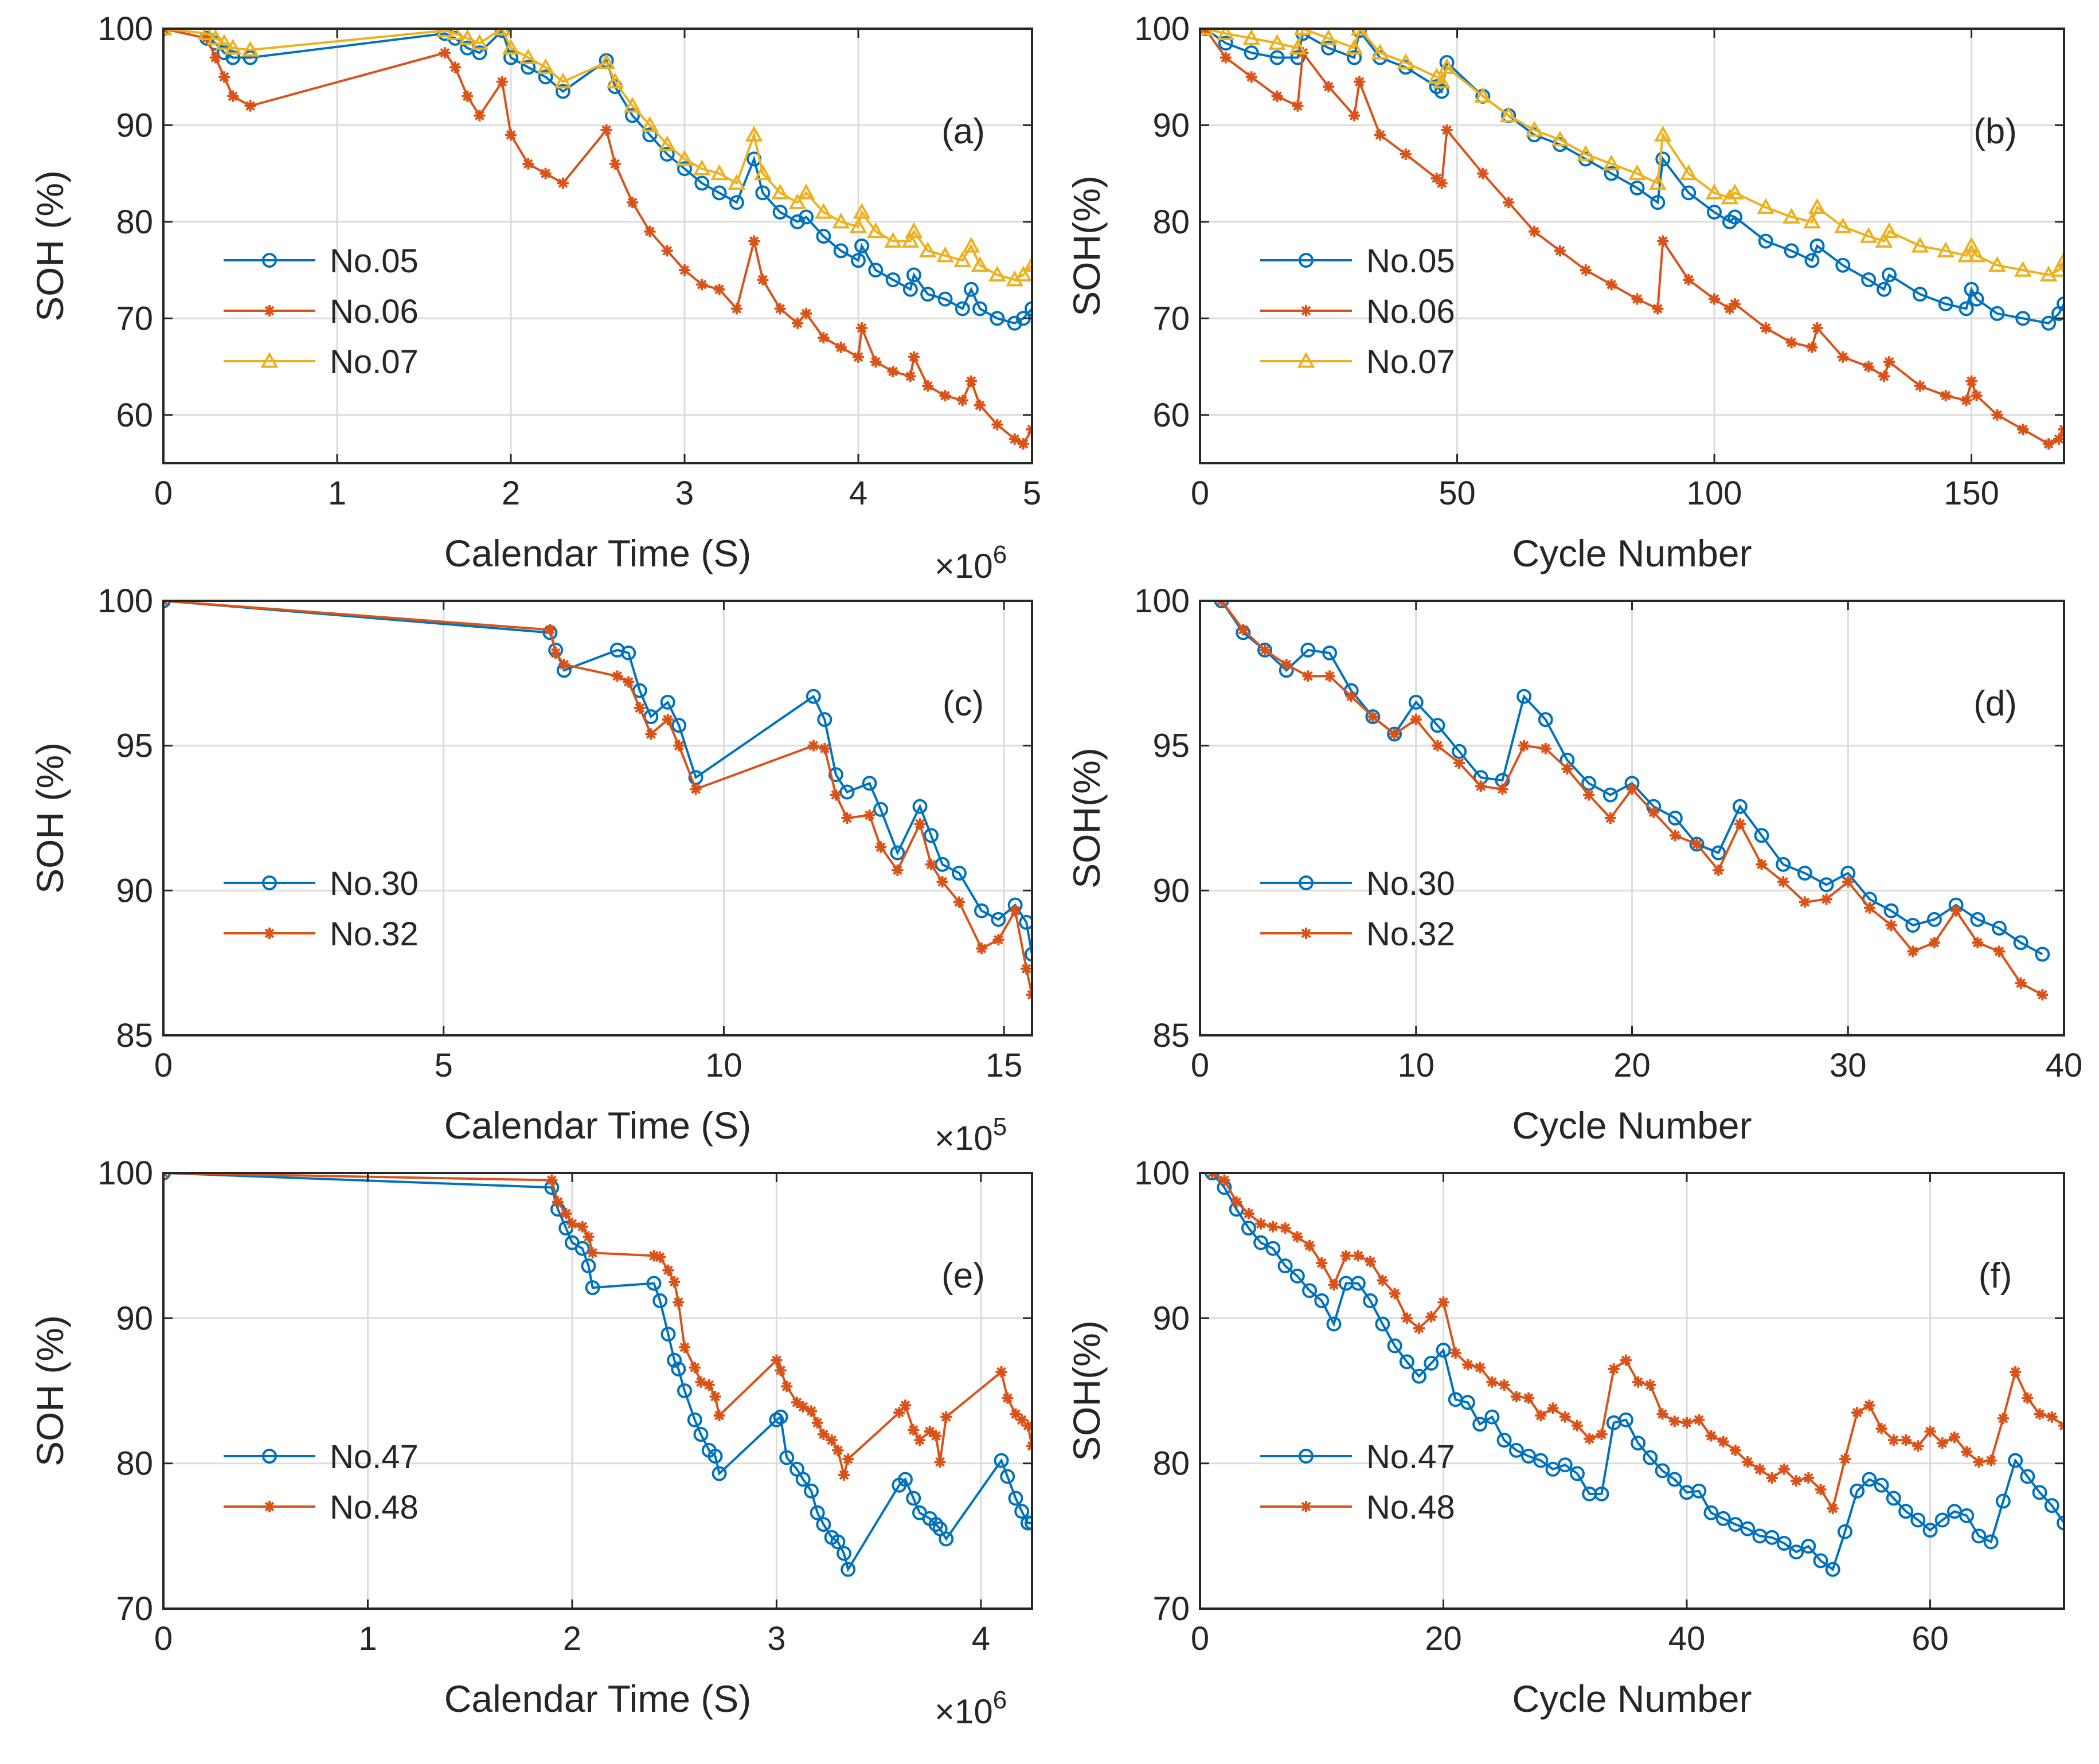  Describe the element at coordinates (367, 1638) in the screenshot. I see `x-tick-label: 1` at that location.